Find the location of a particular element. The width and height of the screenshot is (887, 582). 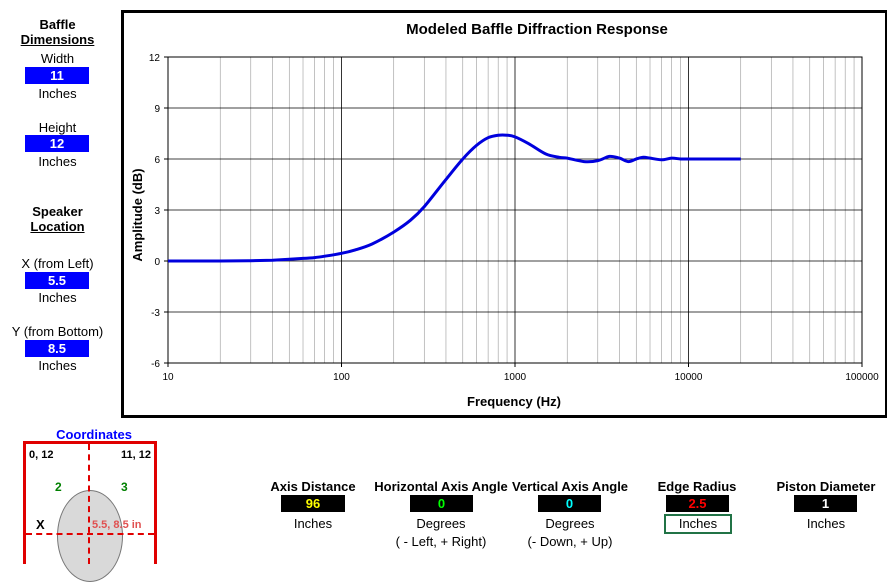

y-tick-label: 3 is located at coordinates (157, 211).